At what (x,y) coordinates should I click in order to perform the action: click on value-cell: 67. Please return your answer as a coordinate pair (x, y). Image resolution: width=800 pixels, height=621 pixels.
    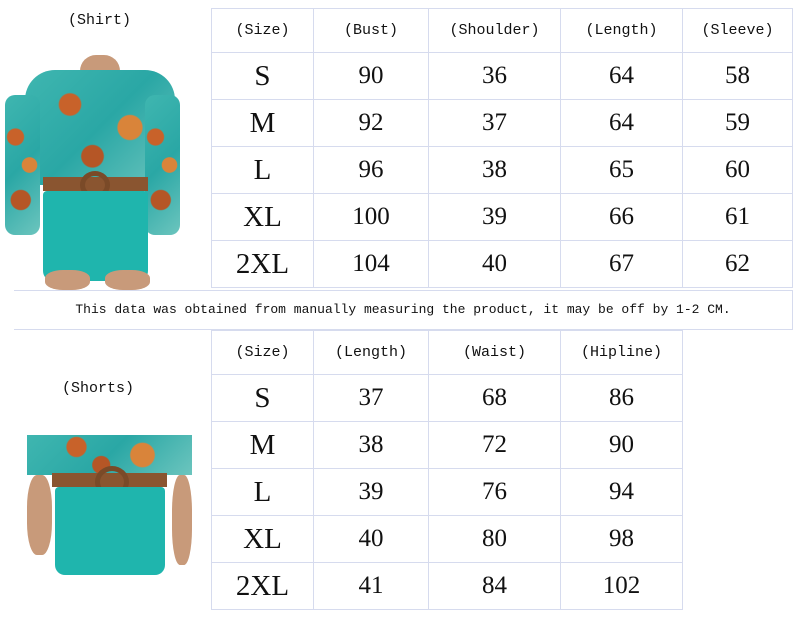
    Looking at the image, I should click on (621, 264).